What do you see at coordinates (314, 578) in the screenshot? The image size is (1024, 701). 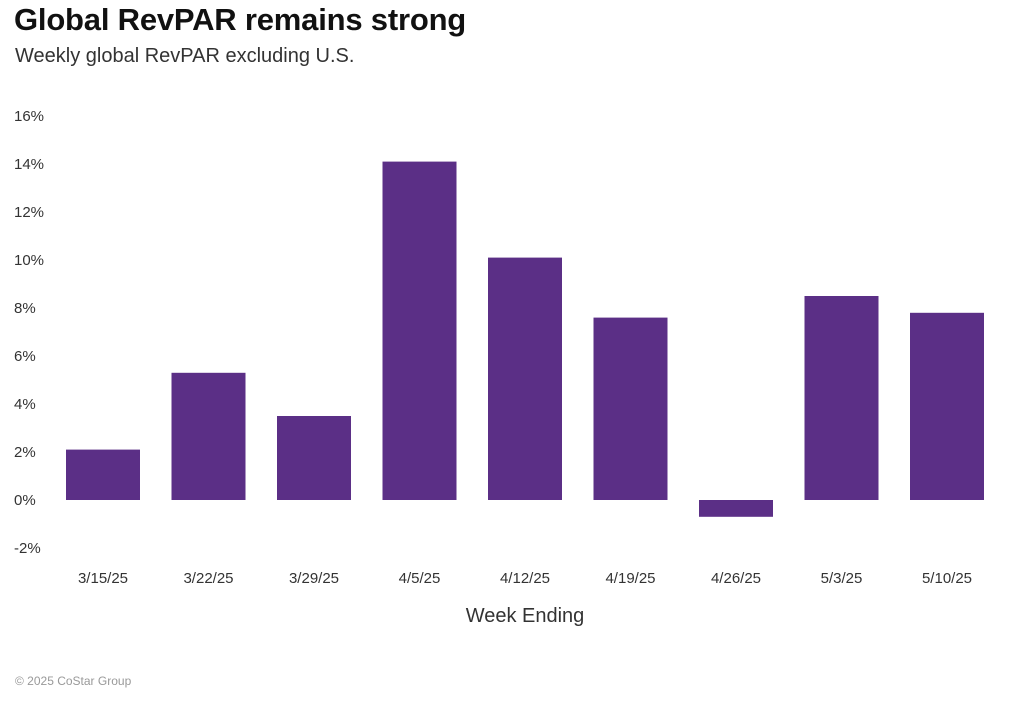 I see `x-tick-label: 3/29/25` at bounding box center [314, 578].